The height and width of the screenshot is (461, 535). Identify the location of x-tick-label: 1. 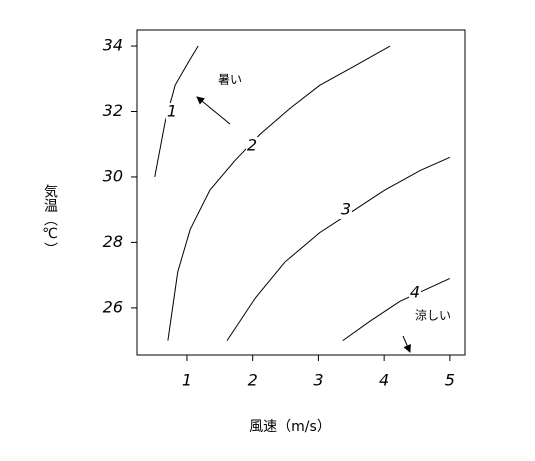
(187, 380).